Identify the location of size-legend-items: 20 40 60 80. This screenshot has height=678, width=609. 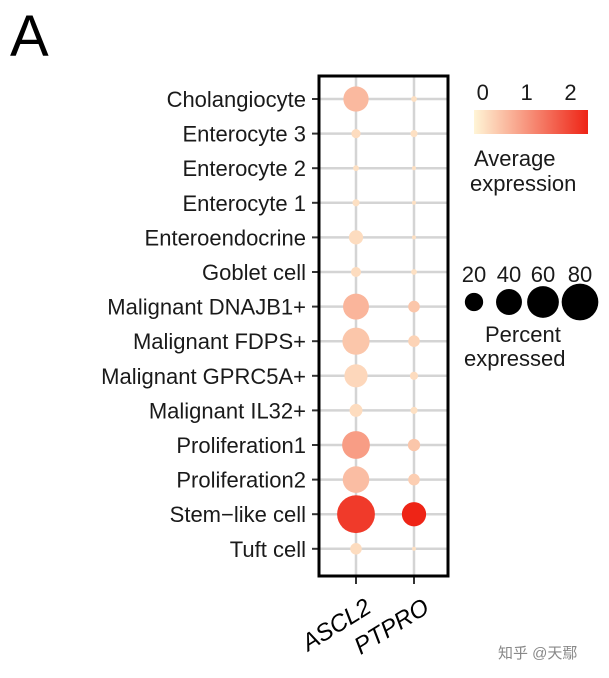
(530, 291).